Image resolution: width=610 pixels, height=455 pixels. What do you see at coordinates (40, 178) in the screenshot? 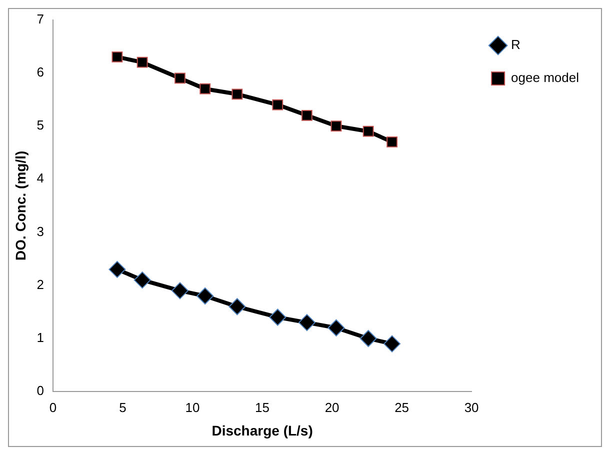
I see `y-tick-label: 4` at bounding box center [40, 178].